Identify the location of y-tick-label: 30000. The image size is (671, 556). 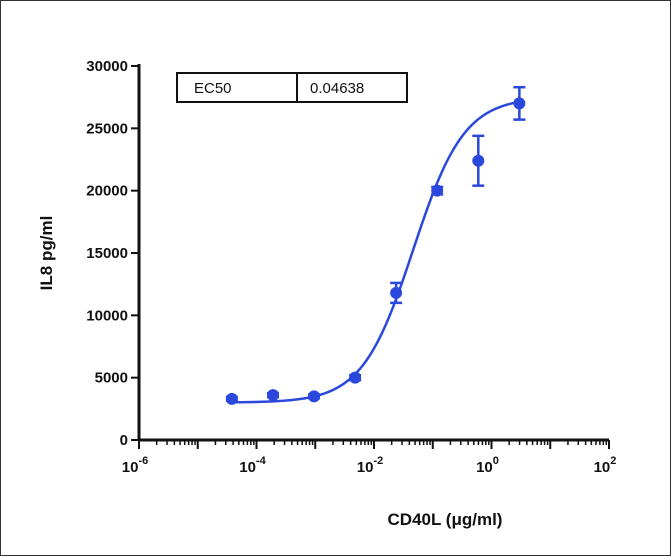
(107, 66).